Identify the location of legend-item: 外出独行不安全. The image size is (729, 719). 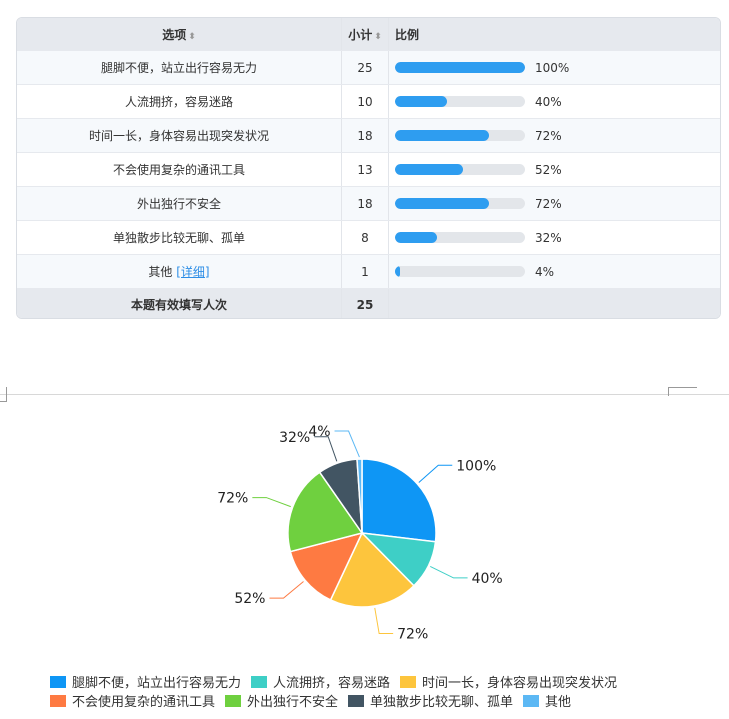
(281, 700).